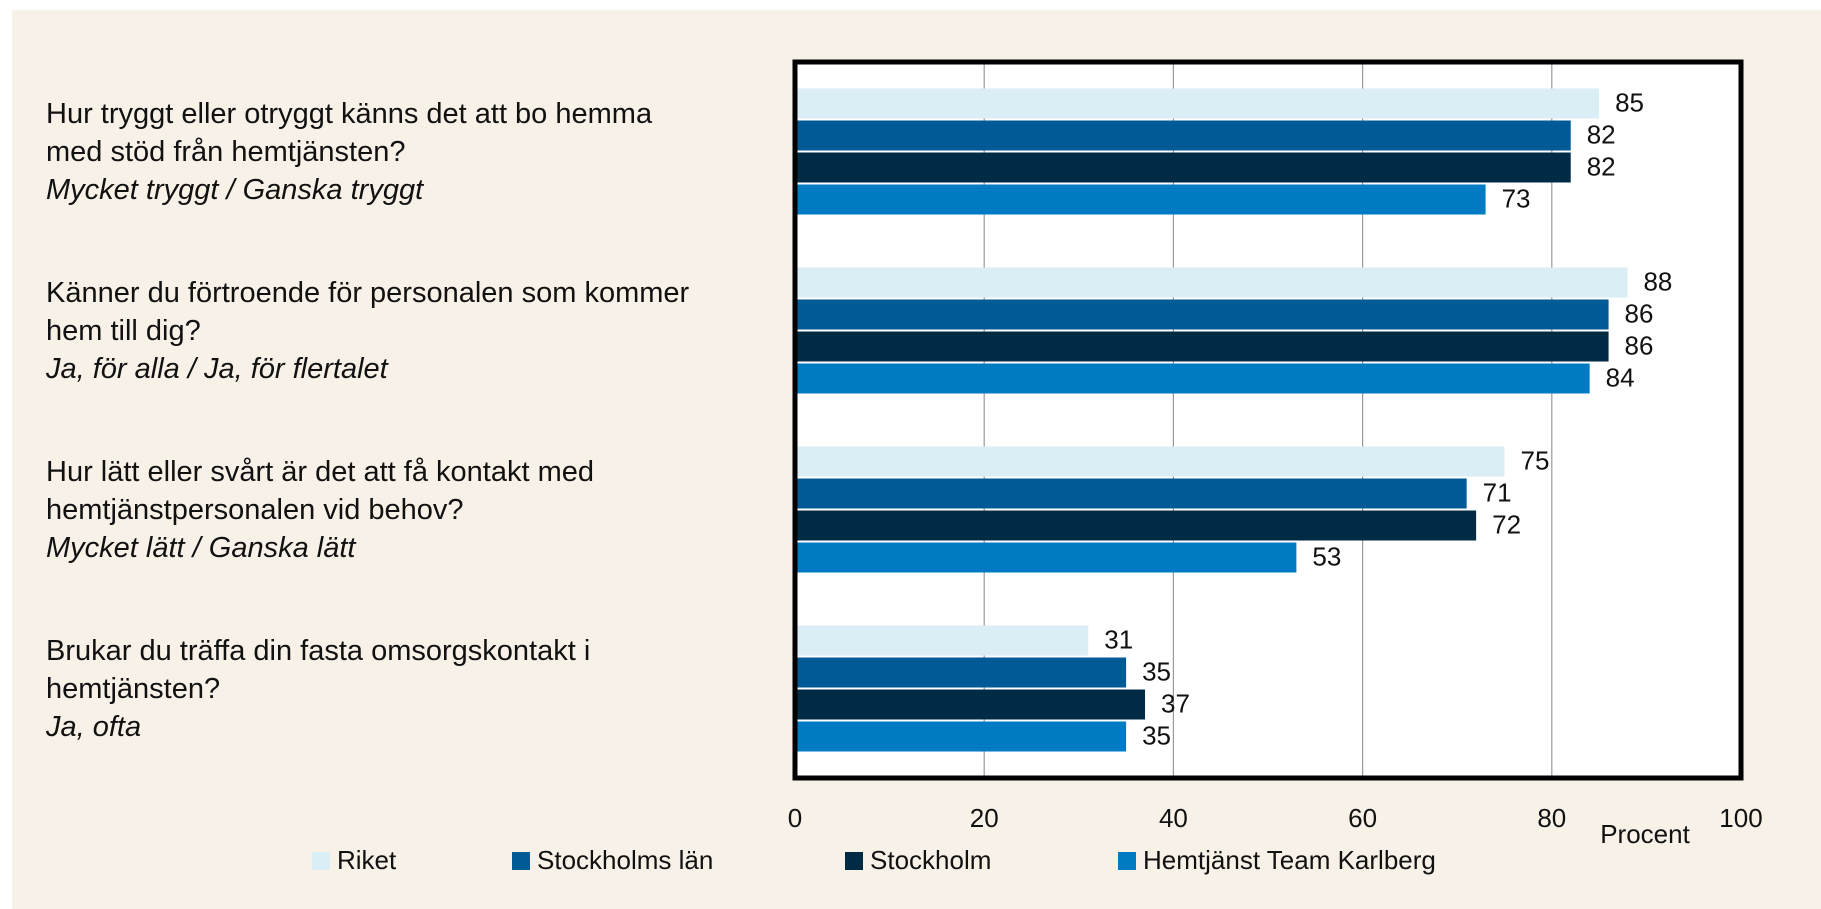  What do you see at coordinates (201, 547) in the screenshot?
I see `answer: Mycket lätt / Ganska lätt` at bounding box center [201, 547].